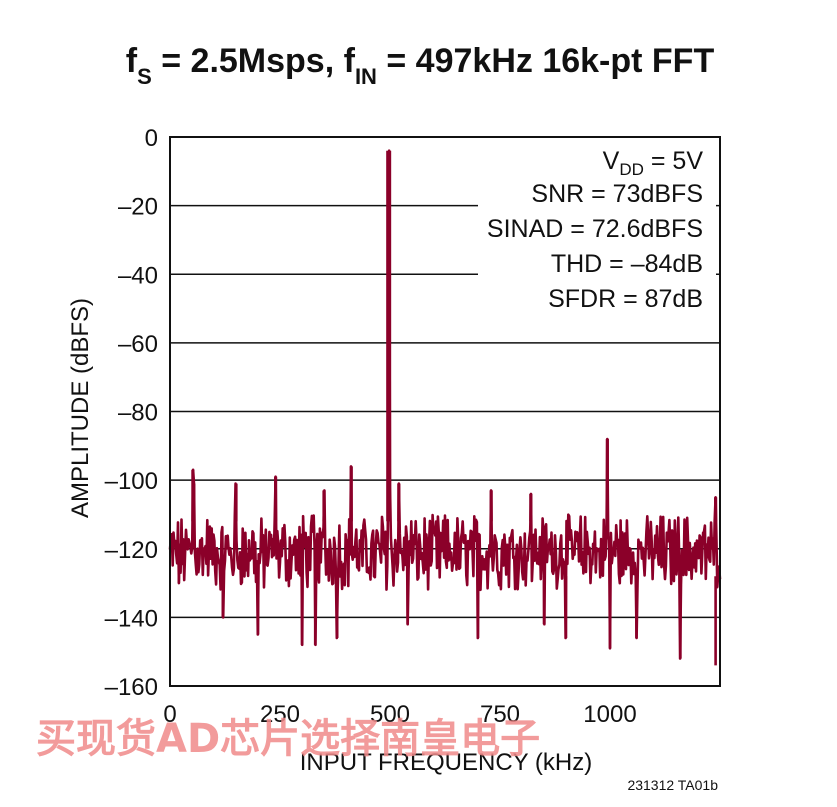 This screenshot has height=807, width=837. I want to click on figure-code: 231312 TA01b, so click(672, 785).